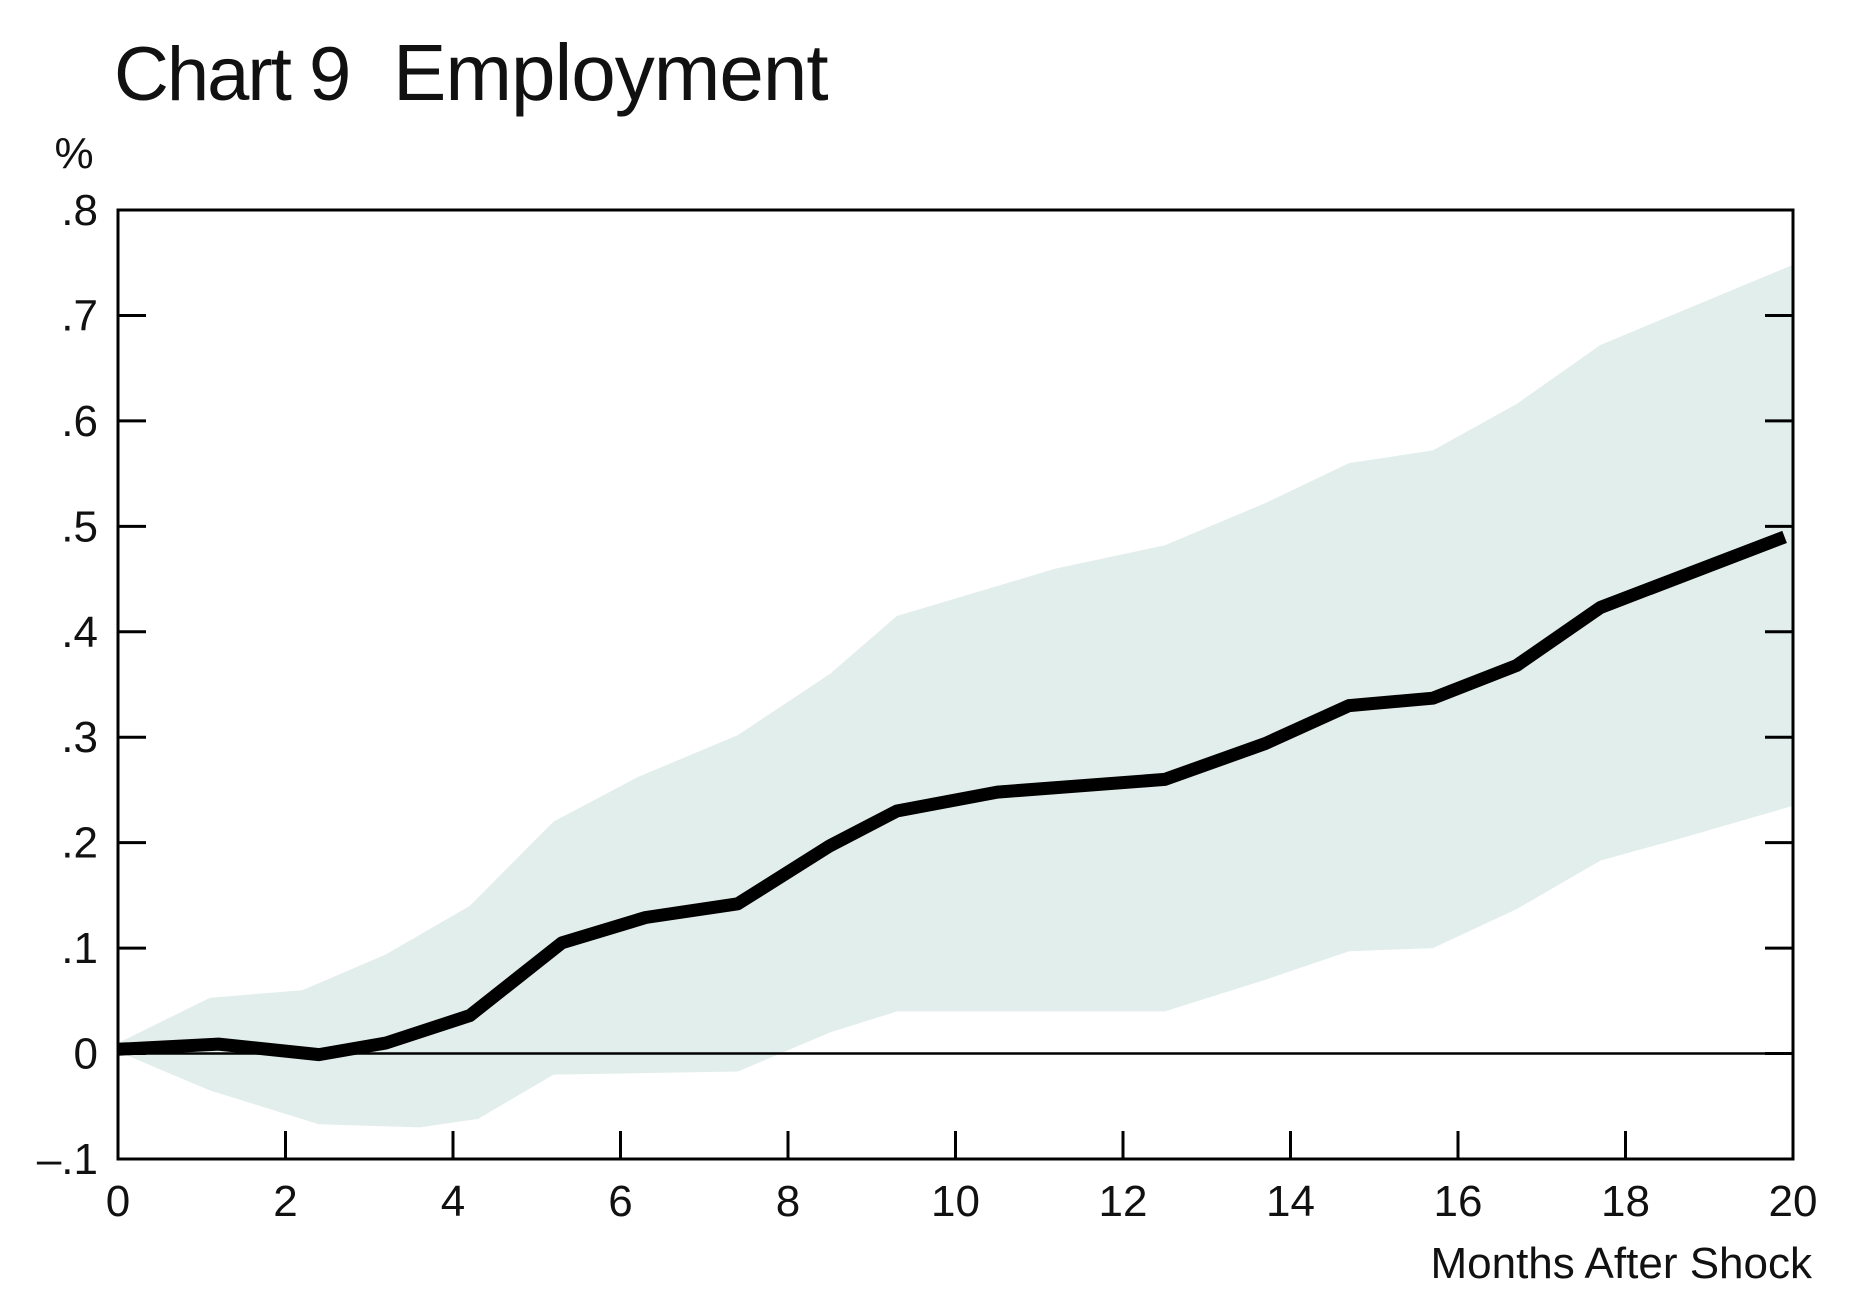  What do you see at coordinates (1290, 1201) in the screenshot?
I see `x-tick-label: 14` at bounding box center [1290, 1201].